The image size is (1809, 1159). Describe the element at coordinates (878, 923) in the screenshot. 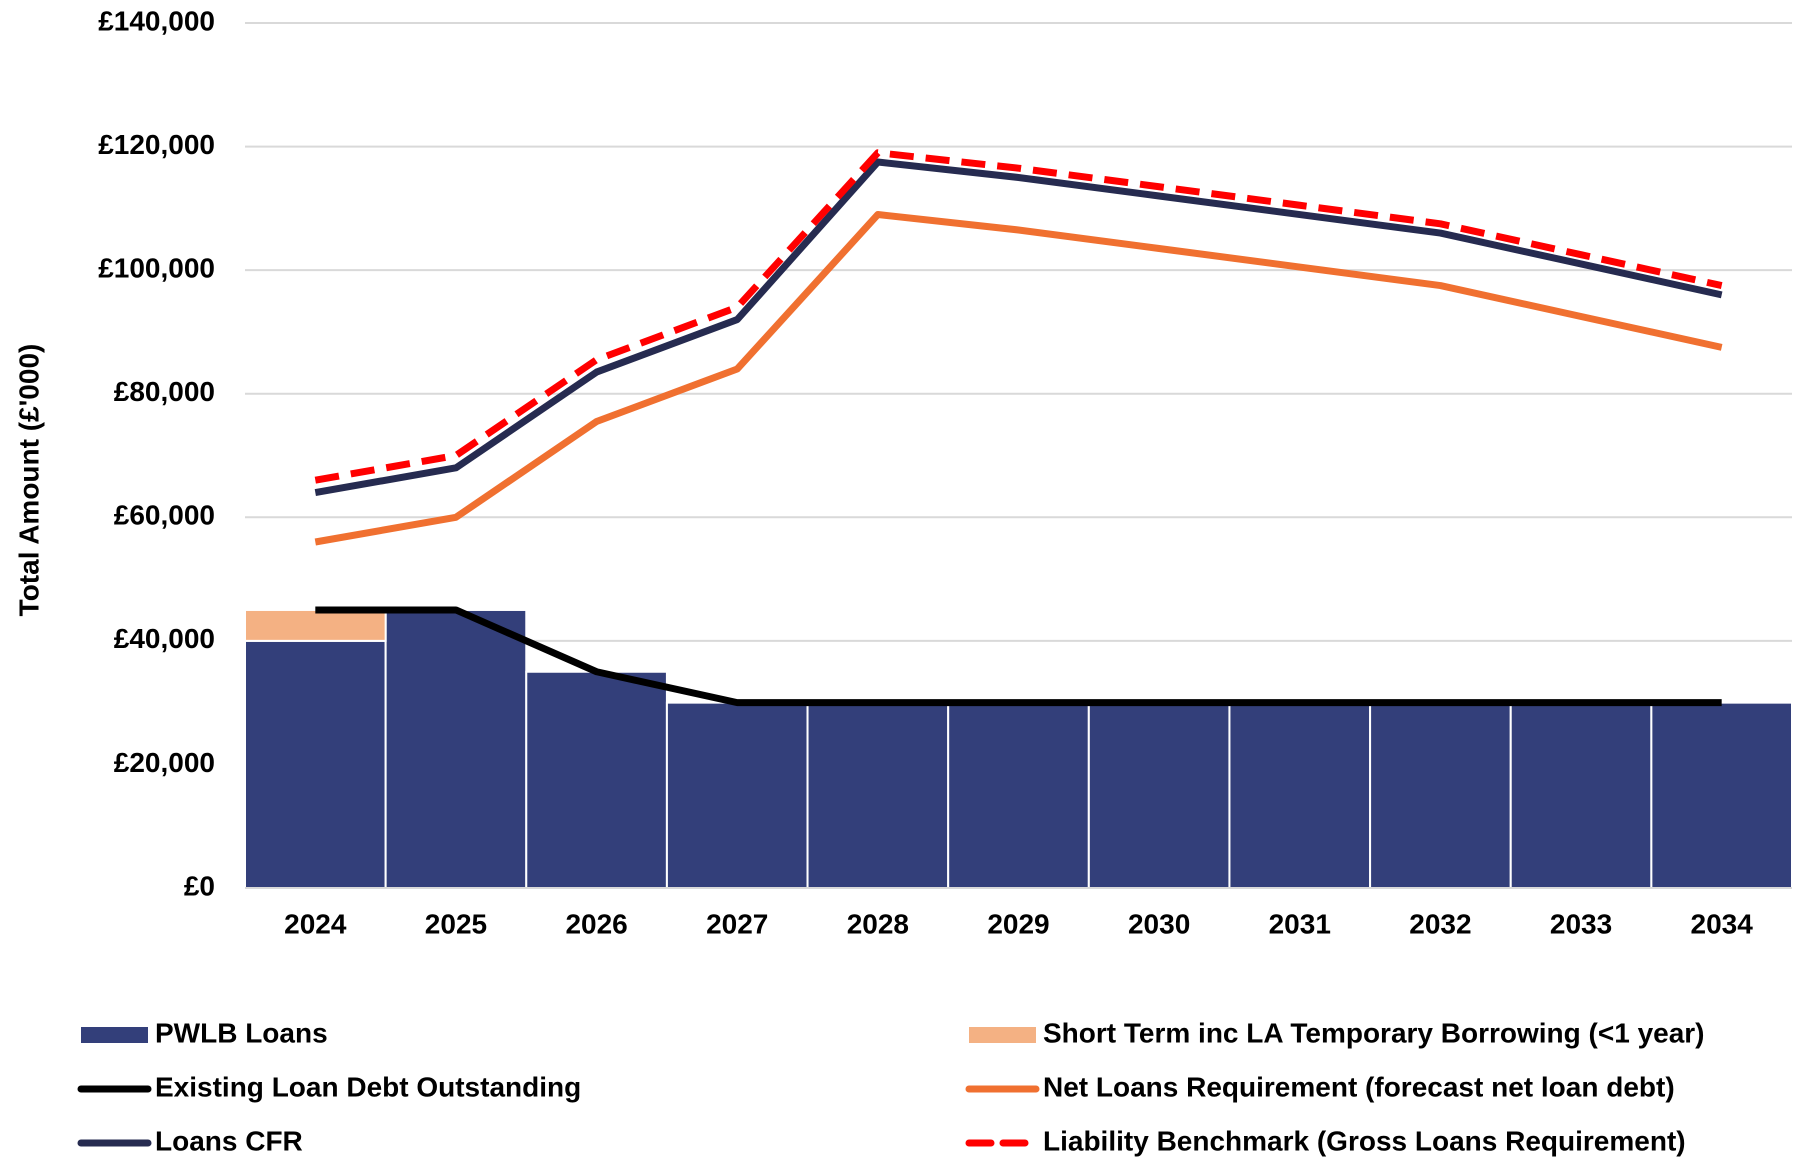

I see `x-tick-label: 2028` at that location.